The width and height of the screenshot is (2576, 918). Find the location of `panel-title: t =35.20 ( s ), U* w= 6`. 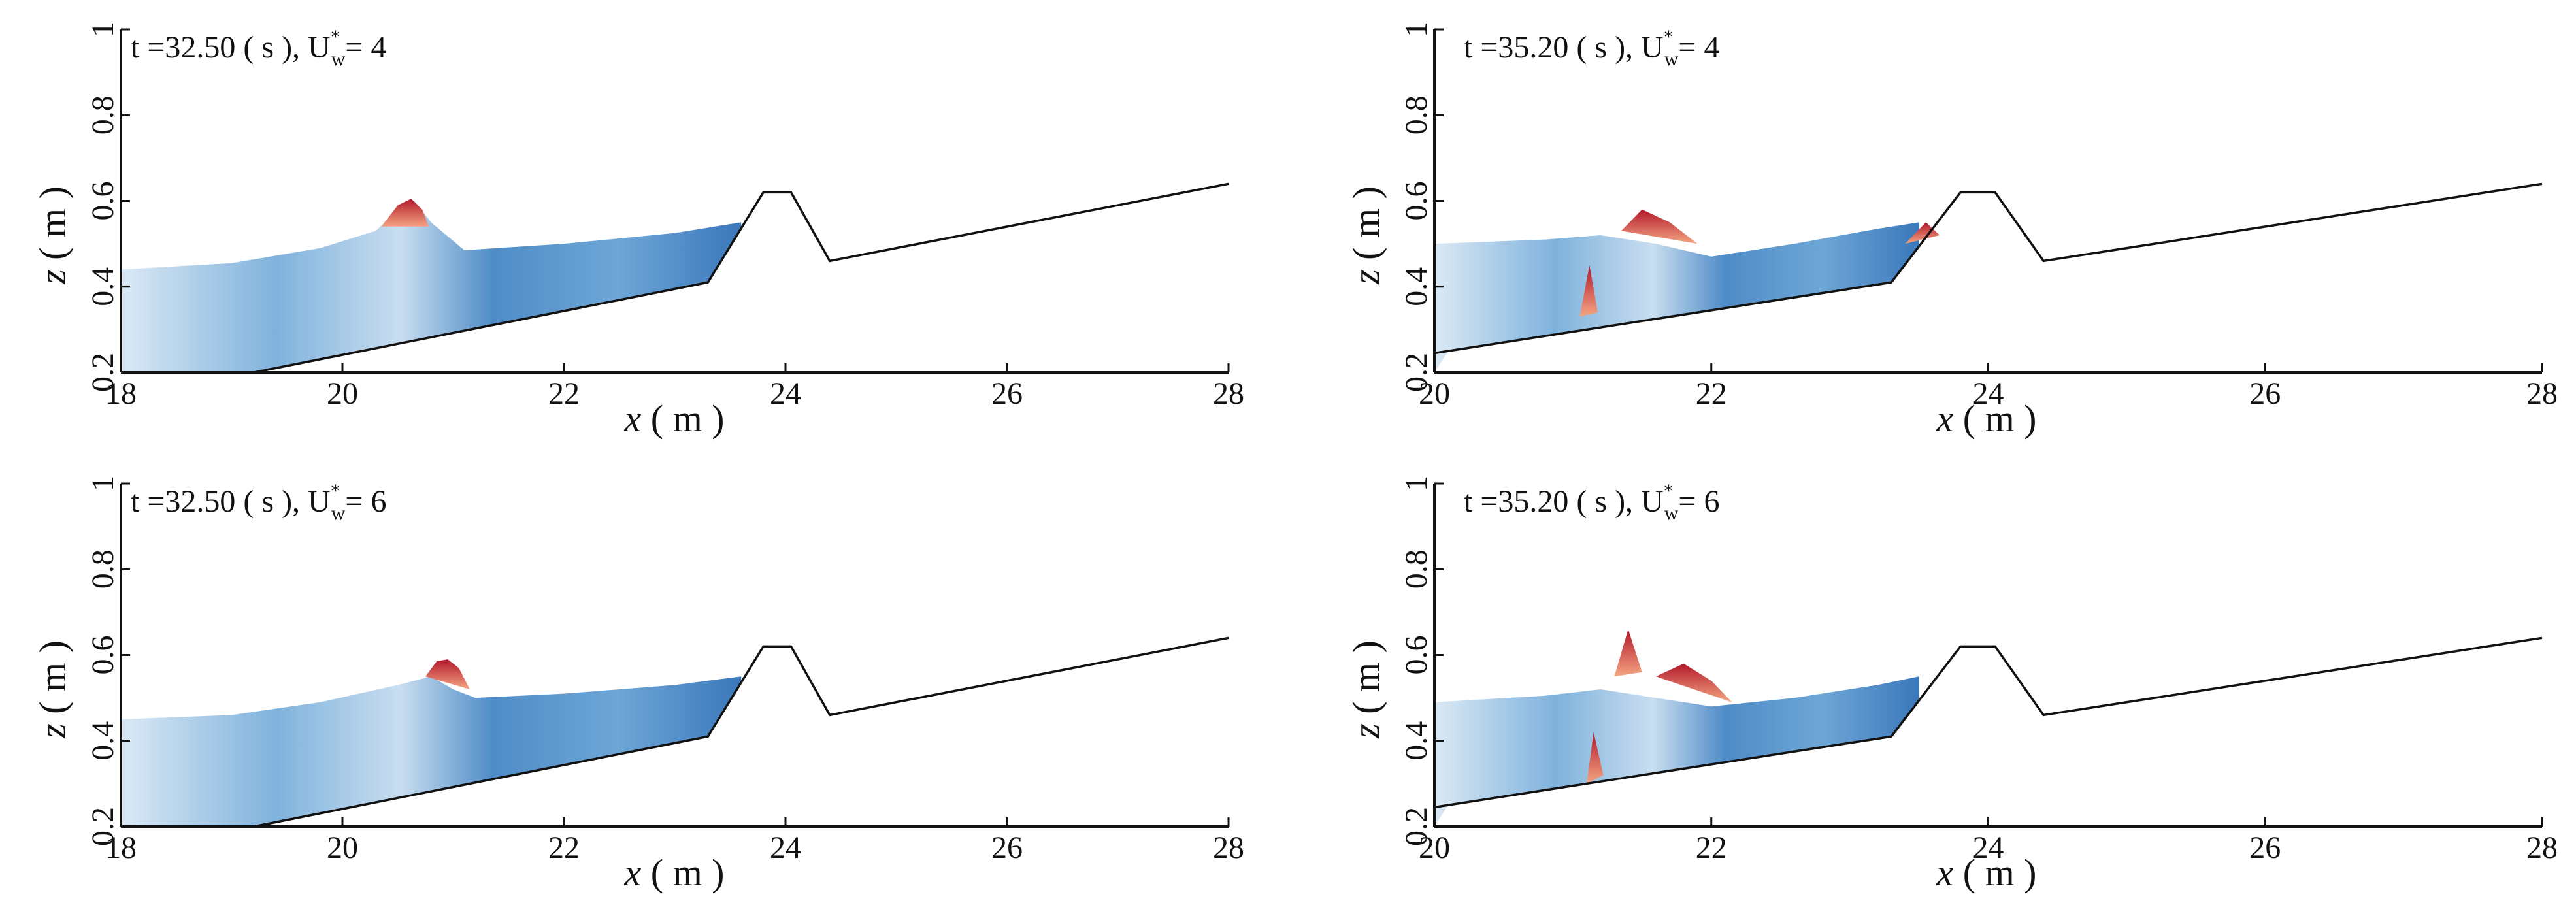

panel-title: t =35.20 ( s ), U* w= 6 is located at coordinates (1591, 502).